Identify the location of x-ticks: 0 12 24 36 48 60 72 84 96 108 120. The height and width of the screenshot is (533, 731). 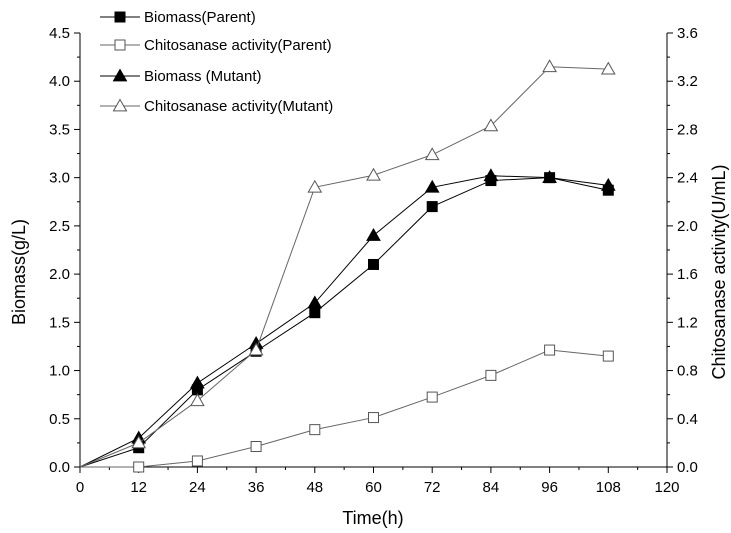
(378, 481).